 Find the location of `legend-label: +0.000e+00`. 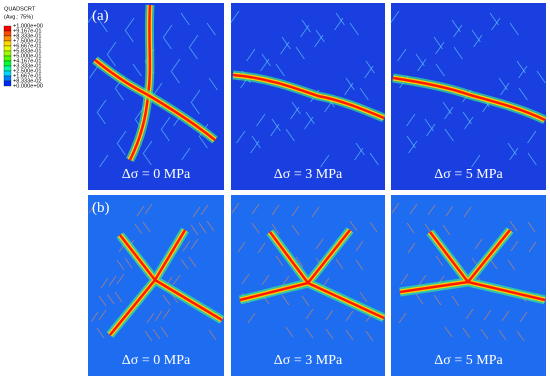

legend-label: +0.000e+00 is located at coordinates (28, 86).